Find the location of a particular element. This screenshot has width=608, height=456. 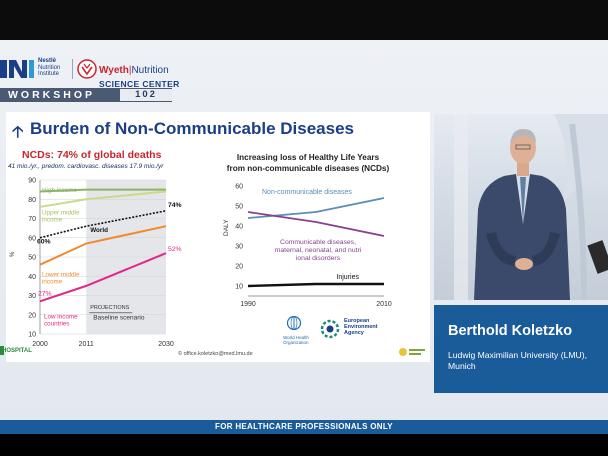

speaker-affiliation-line1: Ludwig Maximilian University (LMU), is located at coordinates (517, 355).